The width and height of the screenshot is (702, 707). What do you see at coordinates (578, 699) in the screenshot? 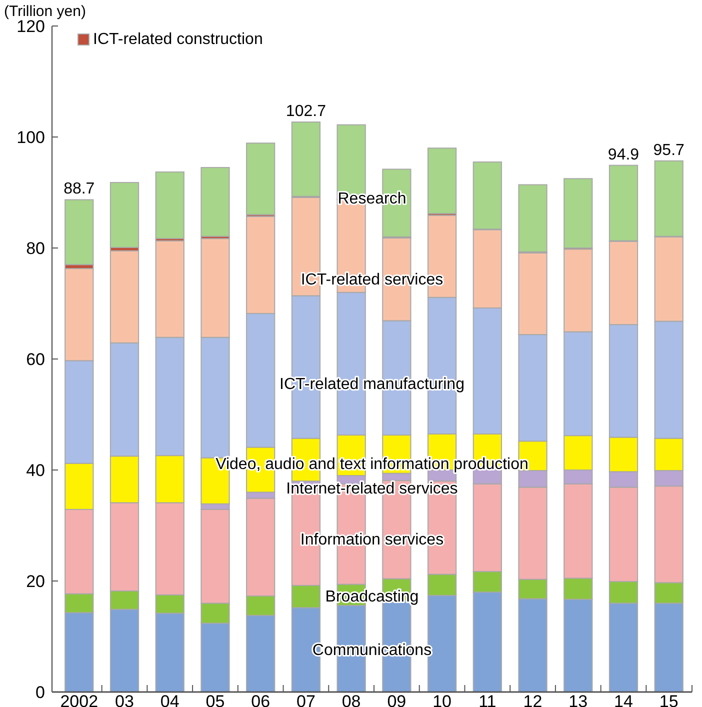
I see `x-tick-label: 13` at bounding box center [578, 699].